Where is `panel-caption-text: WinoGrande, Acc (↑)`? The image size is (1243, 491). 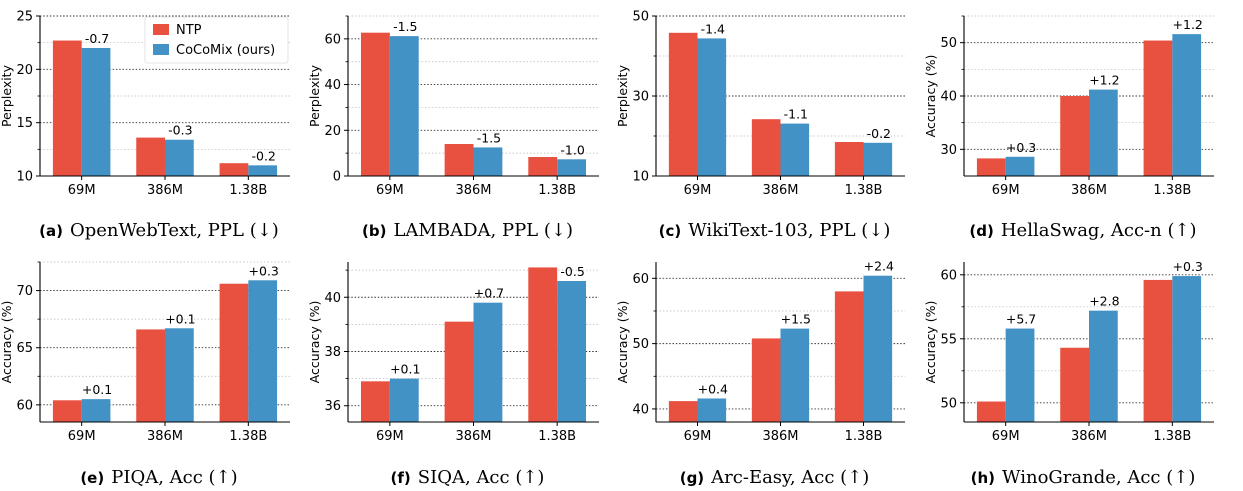 panel-caption-text: WinoGrande, Acc (↑) is located at coordinates (1098, 477).